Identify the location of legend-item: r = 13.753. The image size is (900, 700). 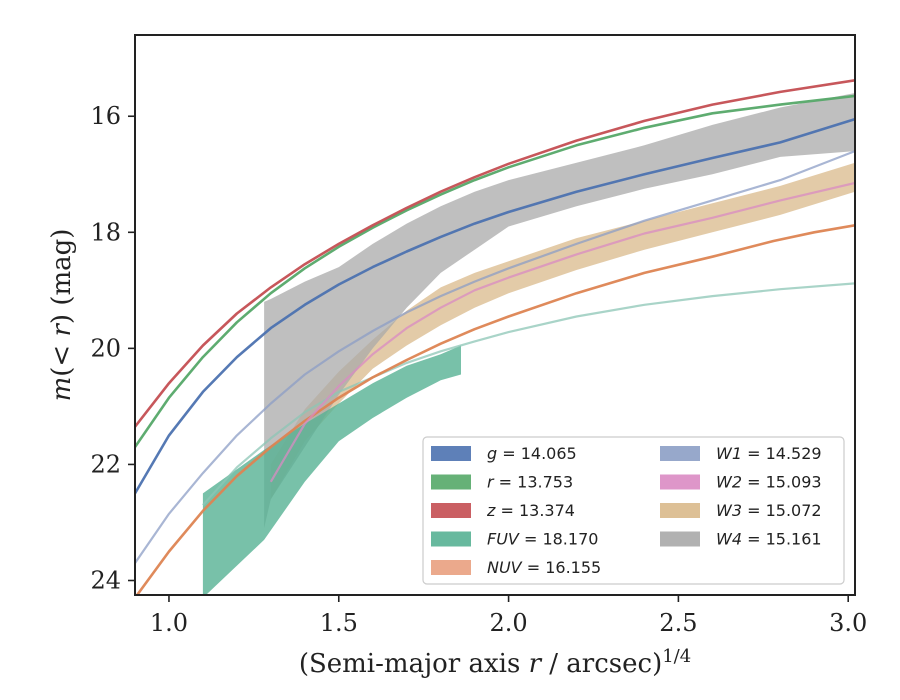
(502, 482).